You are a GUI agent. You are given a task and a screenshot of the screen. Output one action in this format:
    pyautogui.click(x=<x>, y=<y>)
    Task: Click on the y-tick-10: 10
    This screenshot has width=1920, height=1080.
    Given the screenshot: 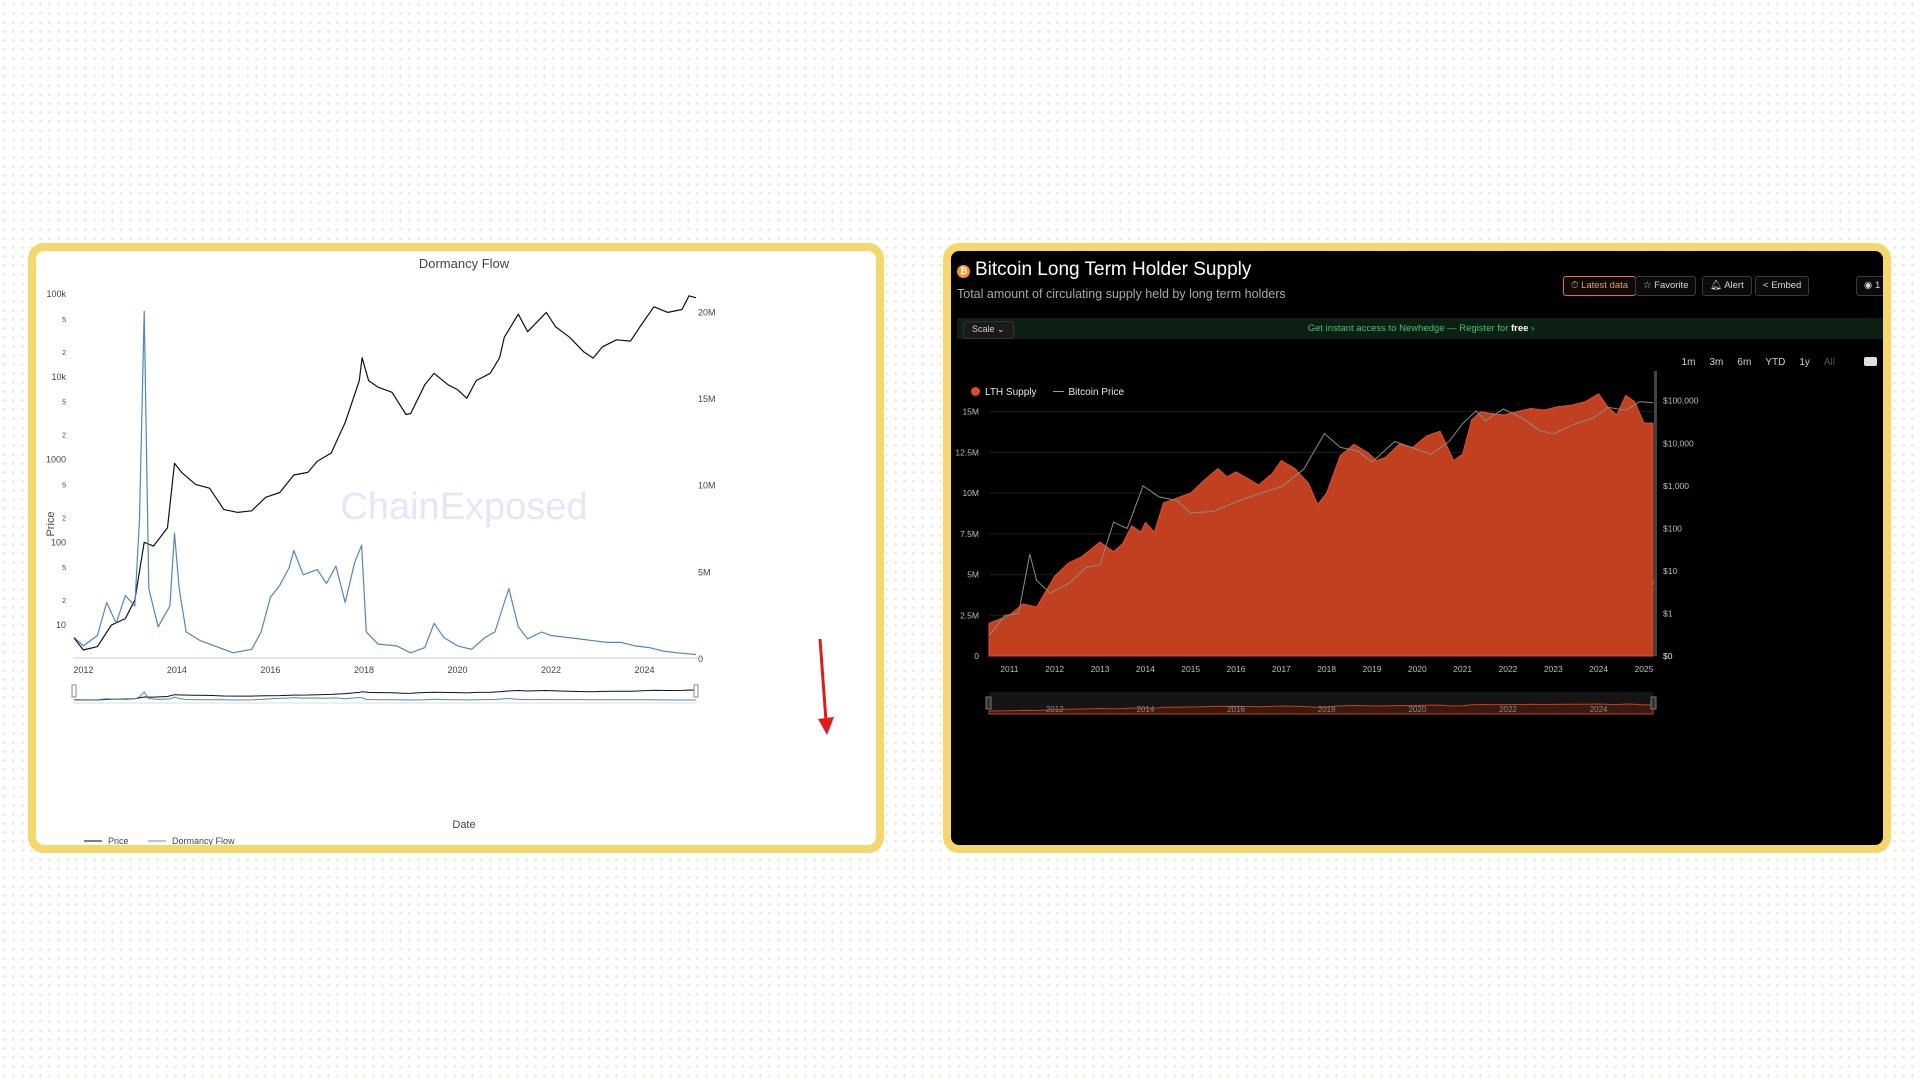 What is the action you would take?
    pyautogui.click(x=61, y=625)
    